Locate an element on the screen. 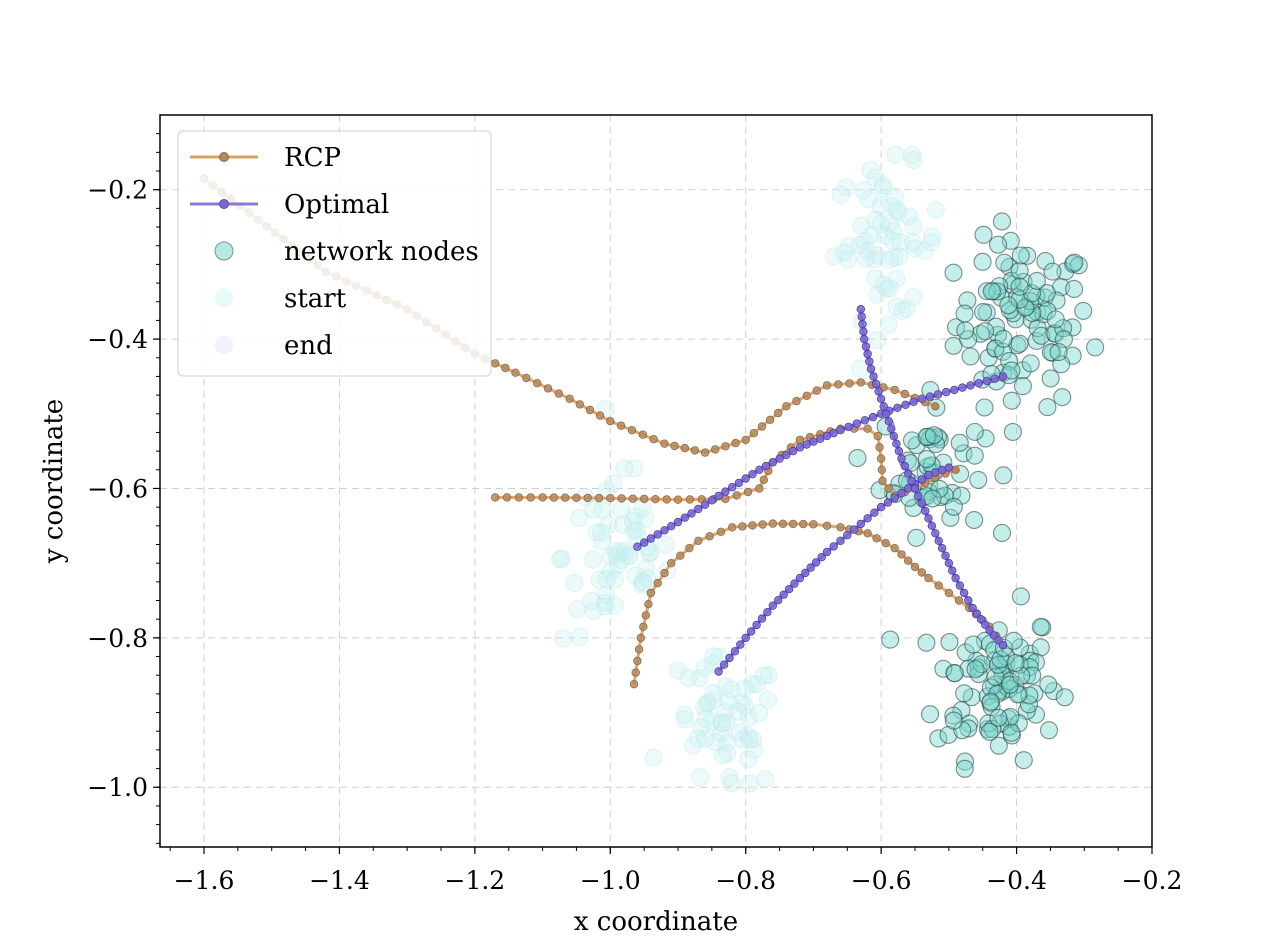  x-tick-label: −0.4 is located at coordinates (1016, 880).